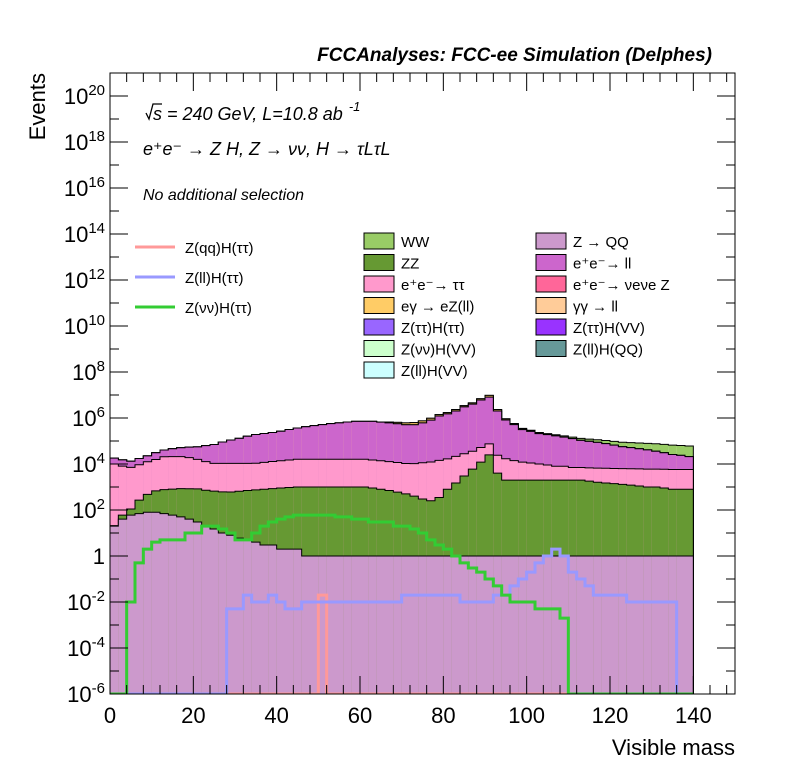 Image resolution: width=796 pixels, height=772 pixels. Describe the element at coordinates (621, 285) in the screenshot. I see `legend-label-e-e-e-e-z: e⁺e⁻→ νeνe Z` at that location.